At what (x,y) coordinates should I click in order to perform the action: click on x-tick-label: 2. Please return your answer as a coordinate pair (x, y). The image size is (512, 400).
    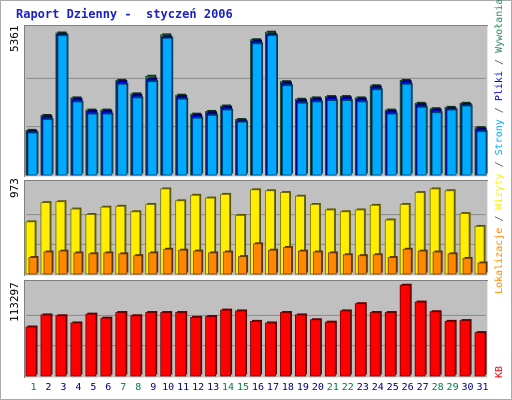
    Looking at the image, I should click on (48, 387).